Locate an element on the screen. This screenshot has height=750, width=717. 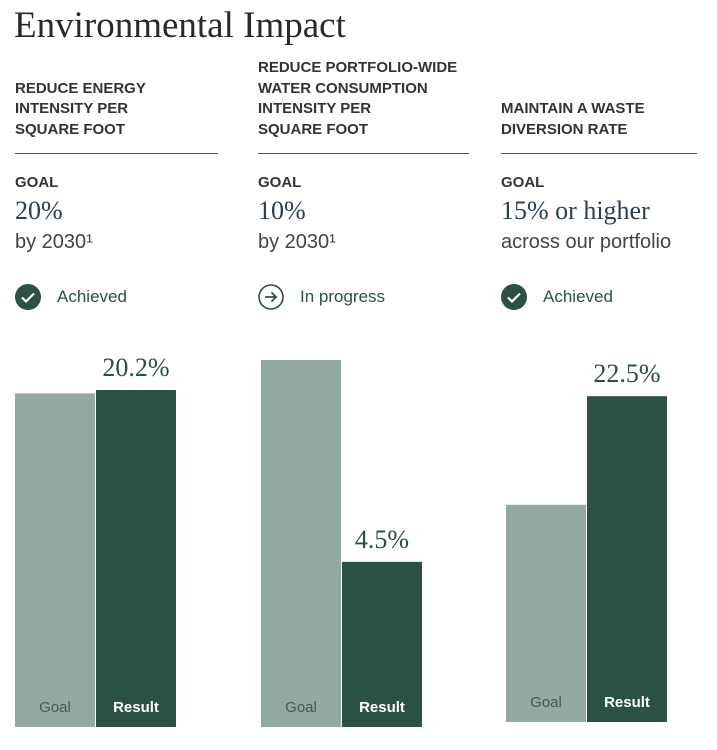
panel-heading: MAINTAIN A WASTE DIVERSION RATE is located at coordinates (599, 99).